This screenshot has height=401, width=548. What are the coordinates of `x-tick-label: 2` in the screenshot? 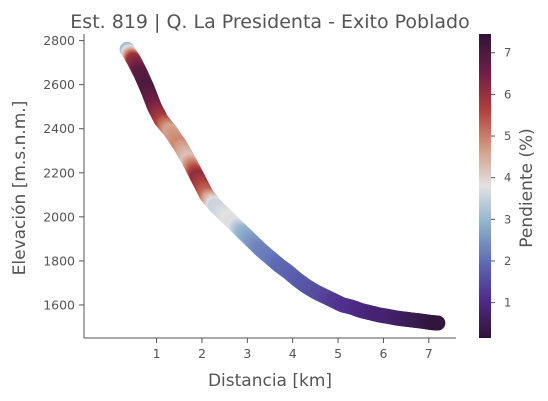 It's located at (202, 353).